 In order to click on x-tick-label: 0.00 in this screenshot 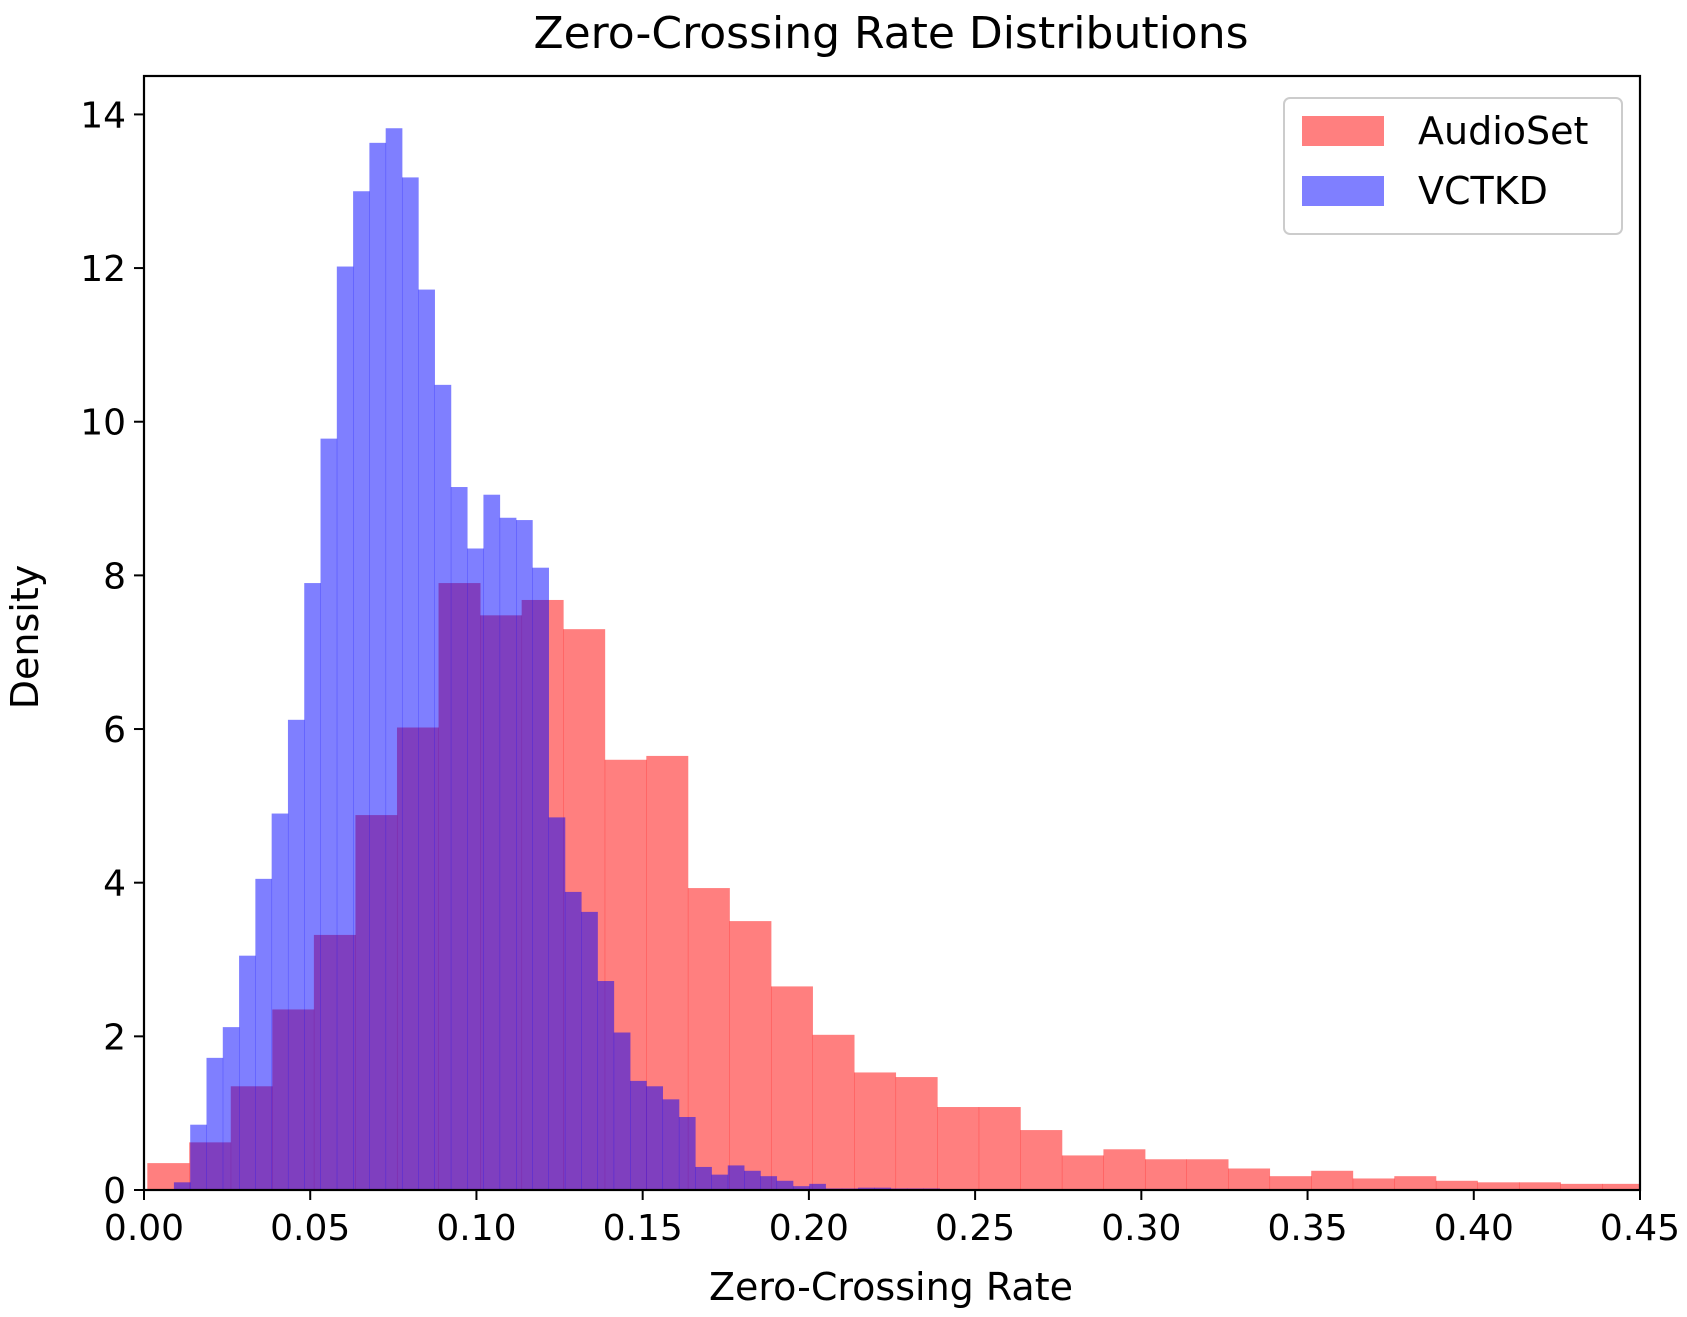, I will do `click(144, 1228)`.